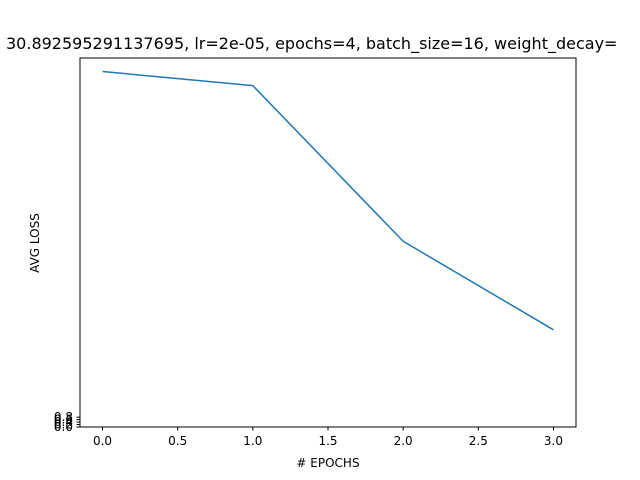  Describe the element at coordinates (403, 441) in the screenshot. I see `x-tick-label: 2.0` at that location.